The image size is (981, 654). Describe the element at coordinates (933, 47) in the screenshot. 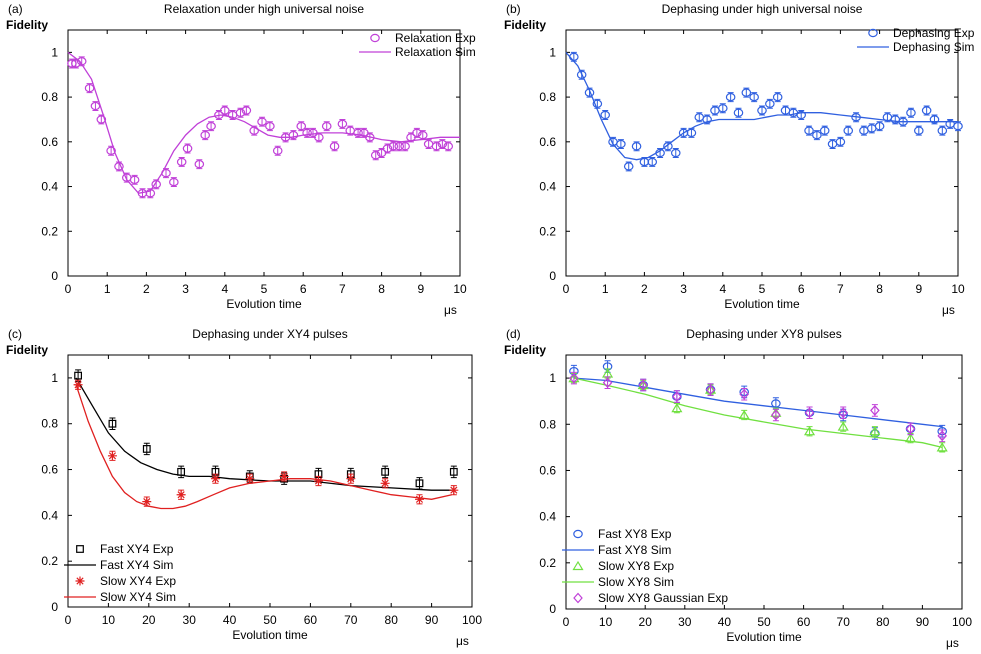

I see `legend-label: Dephasing Sim` at that location.